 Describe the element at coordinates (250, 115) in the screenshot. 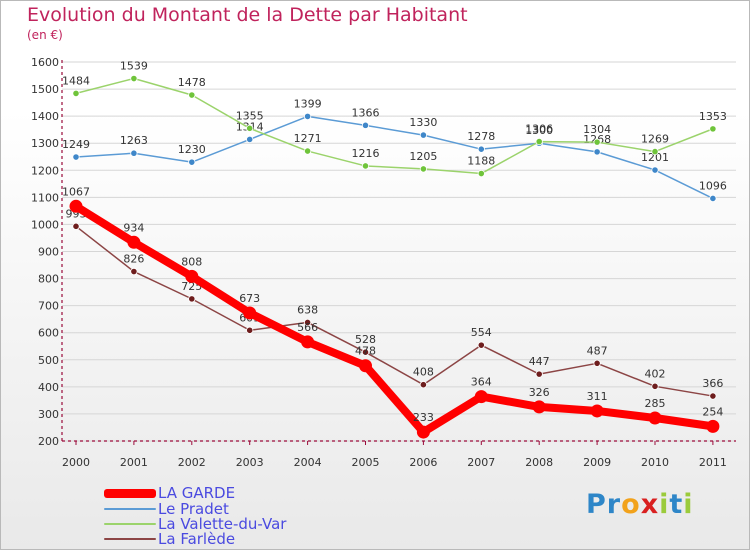

I see `data-label: 1355` at that location.